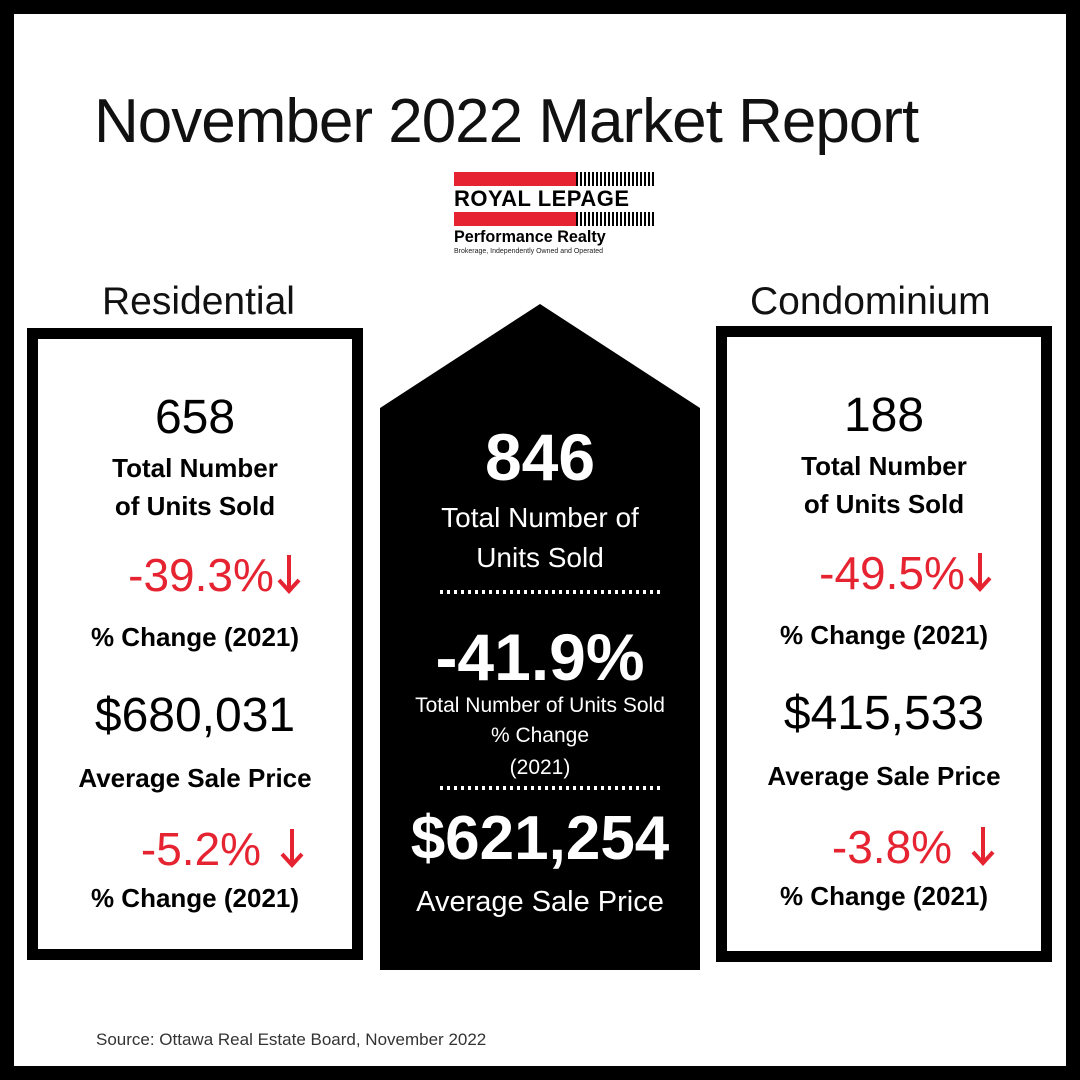 This screenshot has width=1080, height=1080. What do you see at coordinates (540, 705) in the screenshot?
I see `total-change-label-1: Total Number of Units Sold` at bounding box center [540, 705].